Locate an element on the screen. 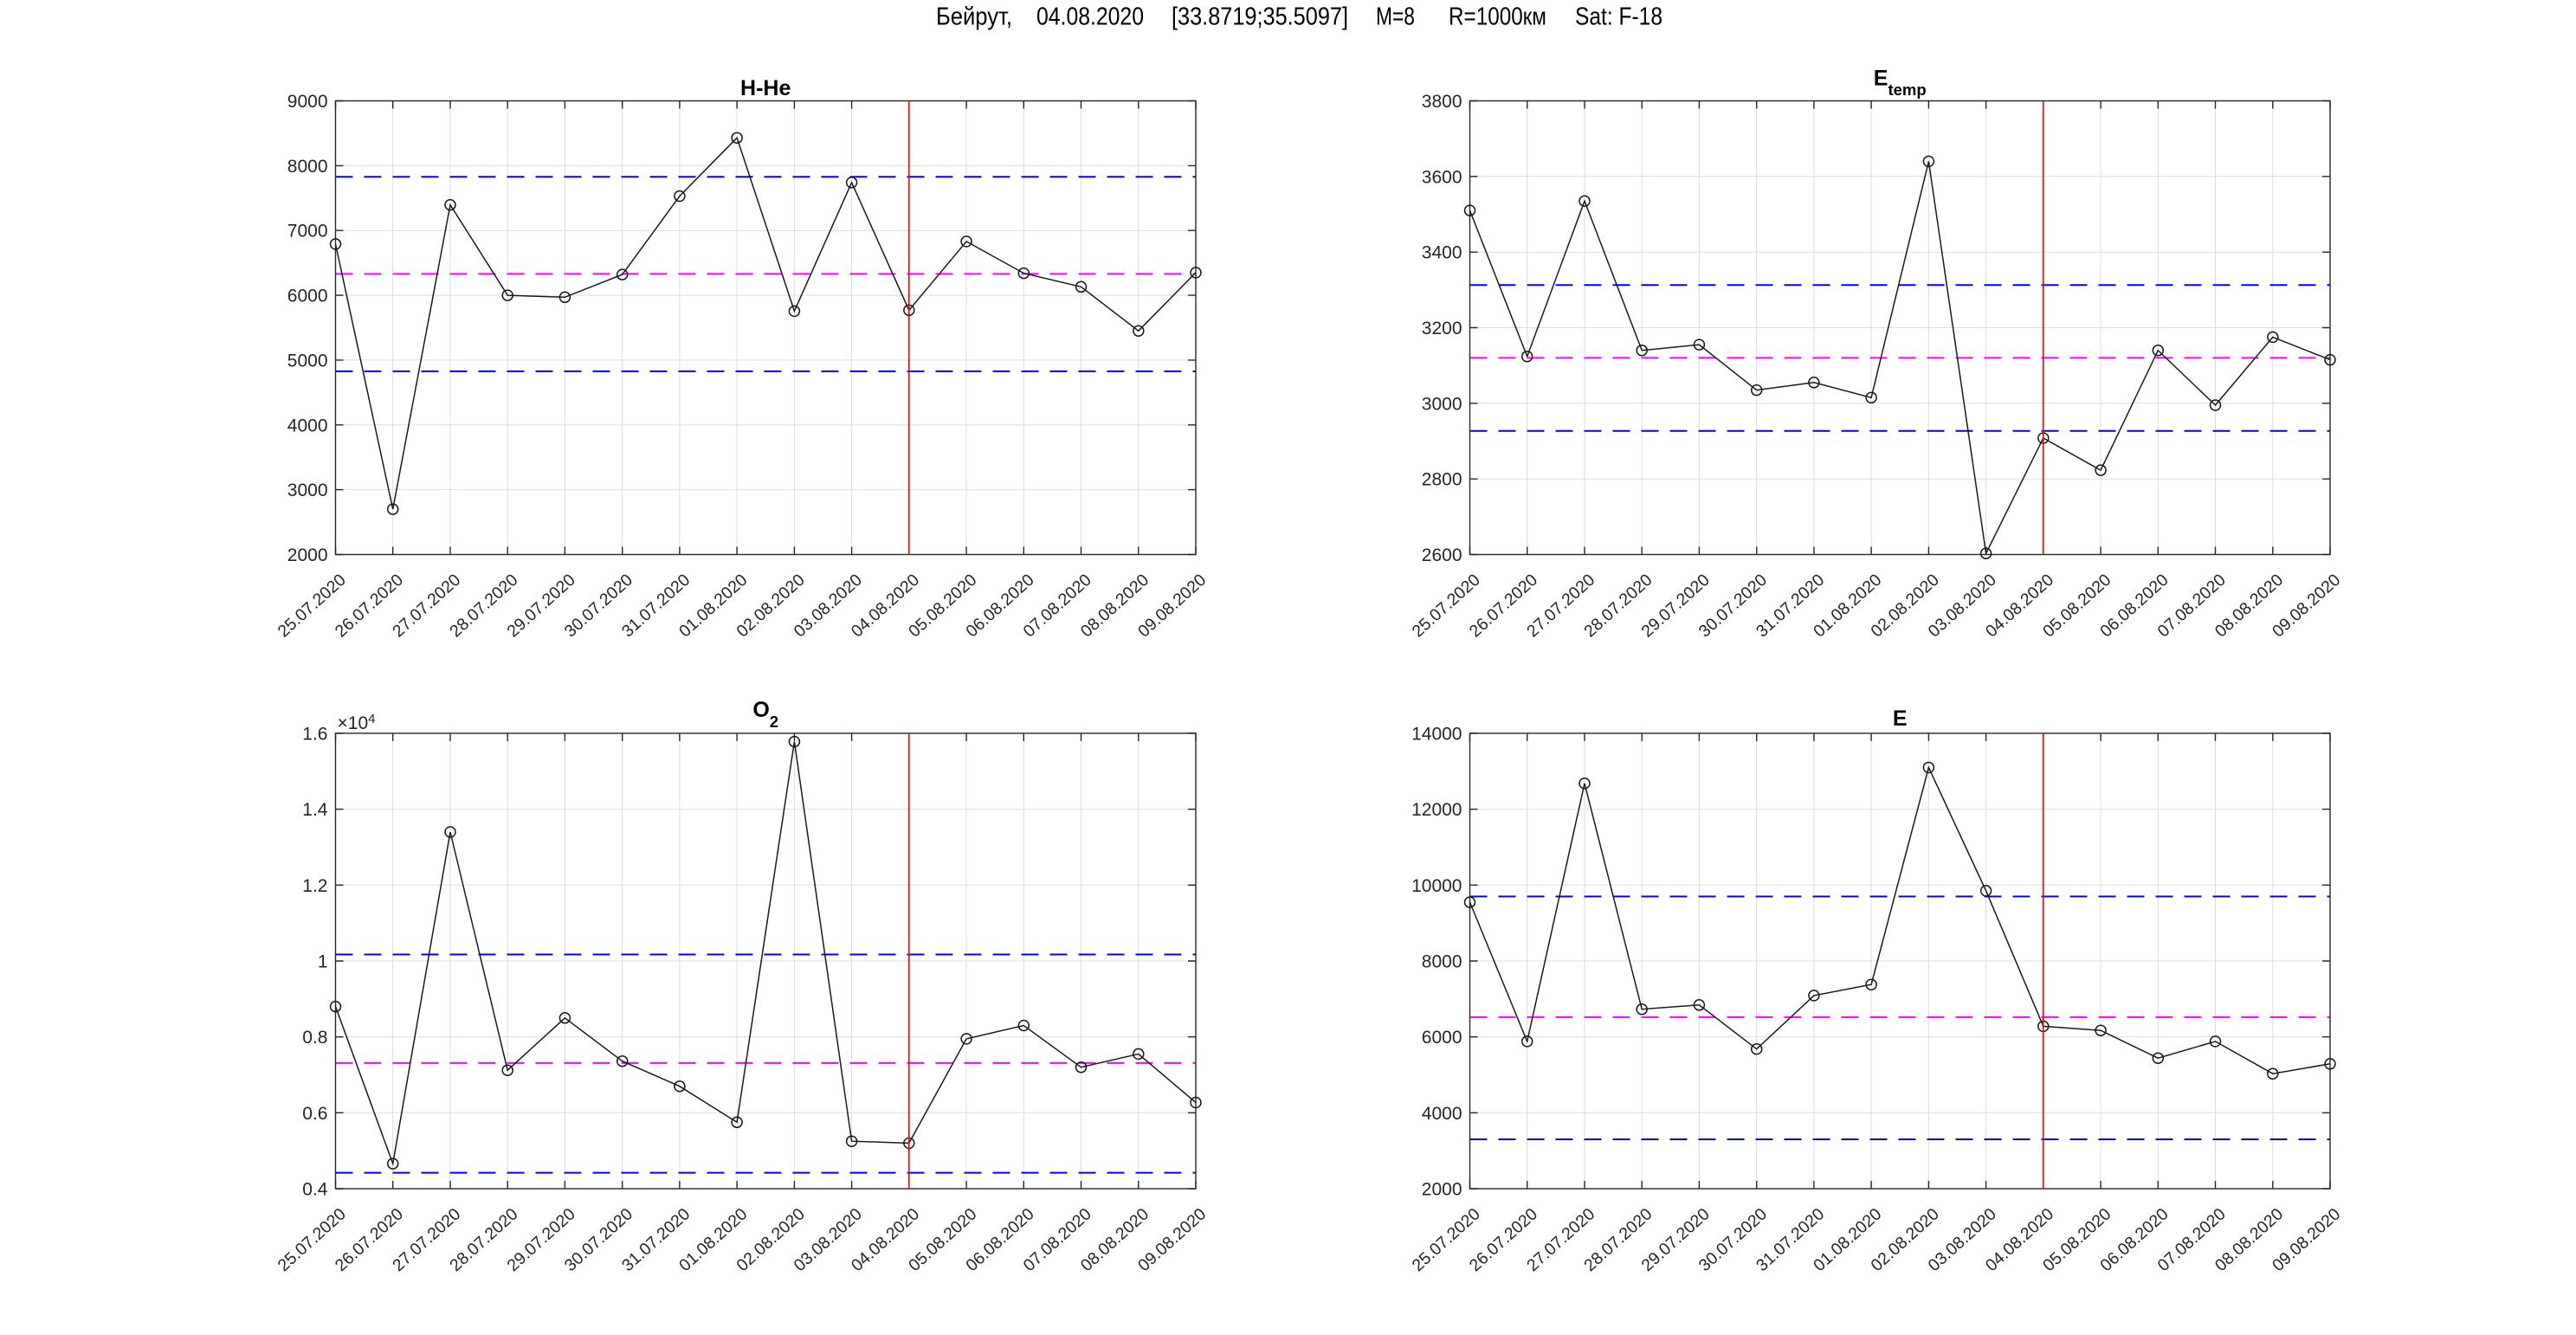 The width and height of the screenshot is (2576, 1335). svg-text: [33.8719;35.5097] is located at coordinates (1260, 17).